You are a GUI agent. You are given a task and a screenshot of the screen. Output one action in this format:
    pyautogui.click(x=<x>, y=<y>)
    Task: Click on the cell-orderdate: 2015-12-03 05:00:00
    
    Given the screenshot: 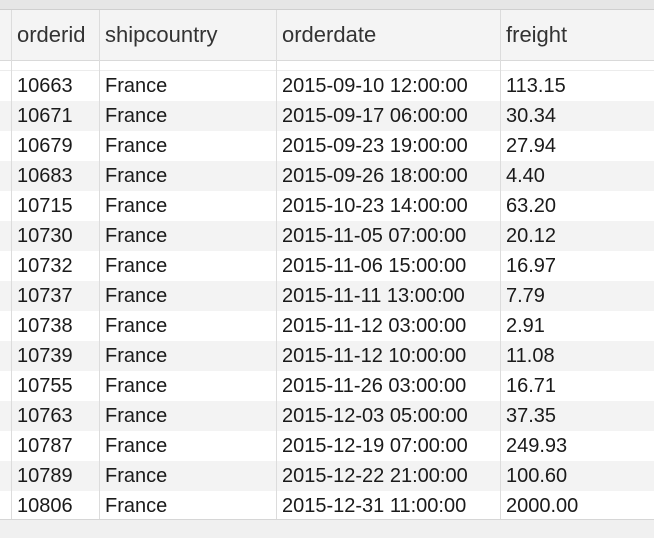 What is the action you would take?
    pyautogui.click(x=375, y=416)
    